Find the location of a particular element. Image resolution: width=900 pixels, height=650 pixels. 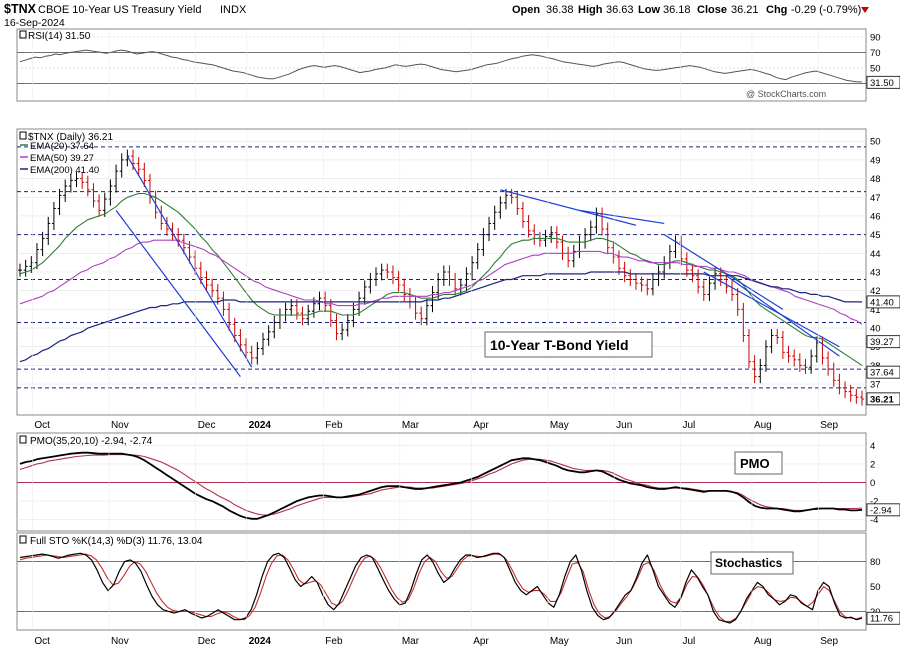

price-value-tag-3: 36.21 is located at coordinates (882, 399).